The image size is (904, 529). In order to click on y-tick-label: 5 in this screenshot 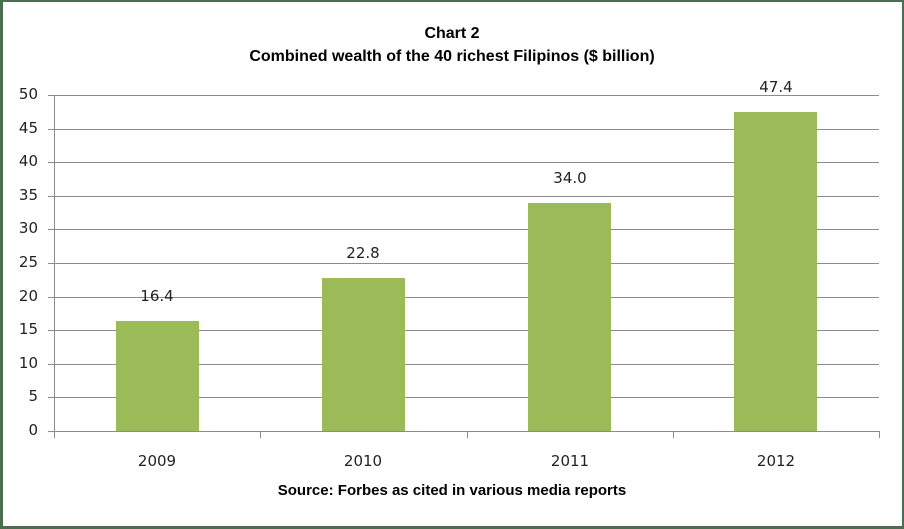, I will do `click(33, 396)`.